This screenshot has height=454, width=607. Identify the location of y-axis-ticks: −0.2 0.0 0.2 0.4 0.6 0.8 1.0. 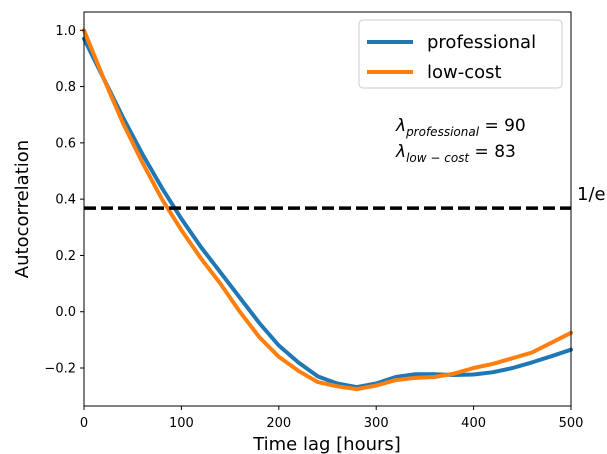
(64, 200).